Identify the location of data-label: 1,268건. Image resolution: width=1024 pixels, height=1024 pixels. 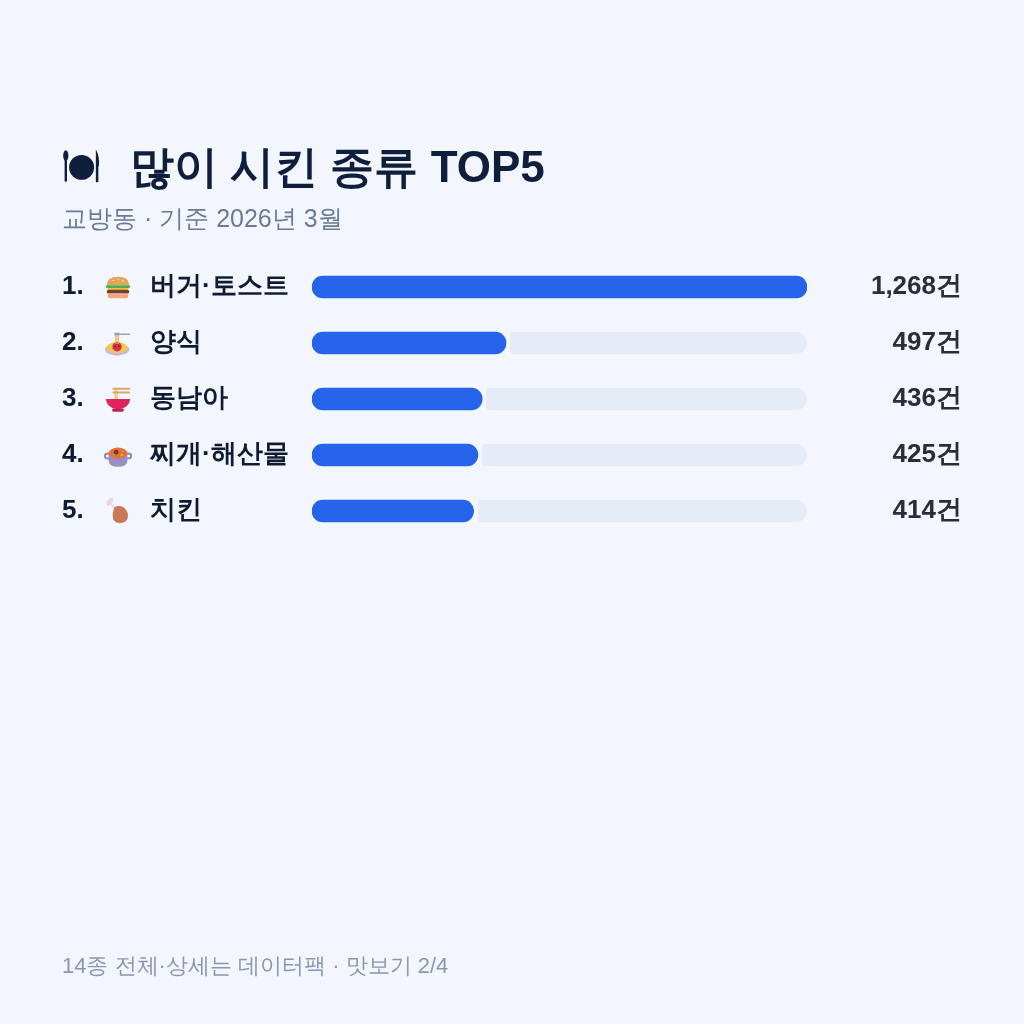
(916, 285).